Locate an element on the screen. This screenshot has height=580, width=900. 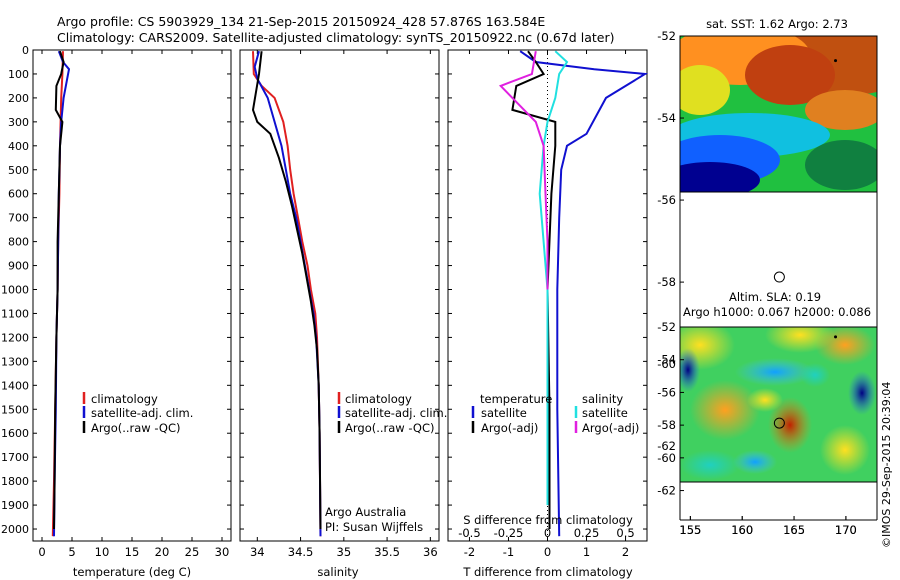
depth-tick-label: 400 is located at coordinates (18, 146).